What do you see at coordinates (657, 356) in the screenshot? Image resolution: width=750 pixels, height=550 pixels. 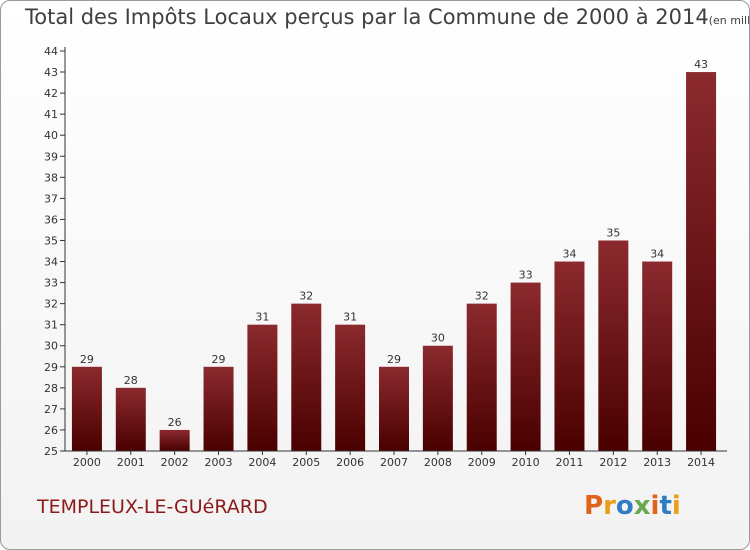 I see `bar-2013` at bounding box center [657, 356].